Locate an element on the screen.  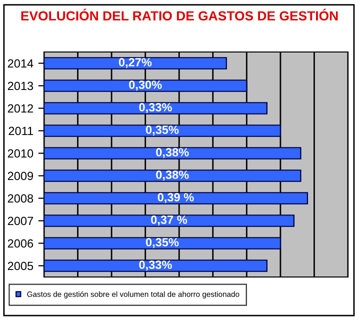
y-tick-label: 2009 is located at coordinates (21, 176).